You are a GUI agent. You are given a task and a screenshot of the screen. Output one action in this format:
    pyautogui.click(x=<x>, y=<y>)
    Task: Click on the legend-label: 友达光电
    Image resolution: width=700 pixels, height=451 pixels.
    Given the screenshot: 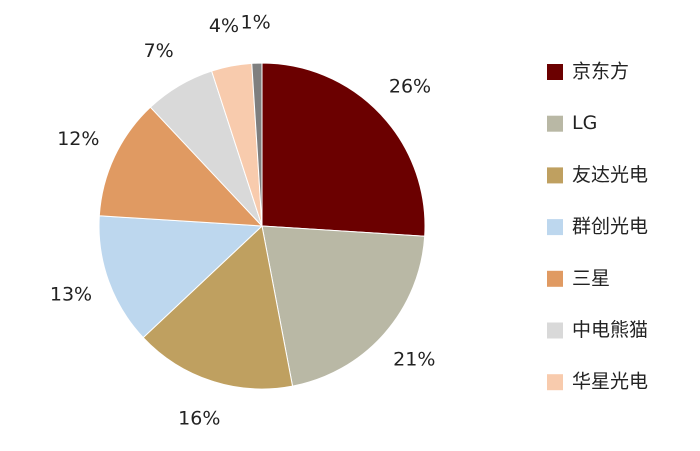 What is the action you would take?
    pyautogui.click(x=610, y=175)
    